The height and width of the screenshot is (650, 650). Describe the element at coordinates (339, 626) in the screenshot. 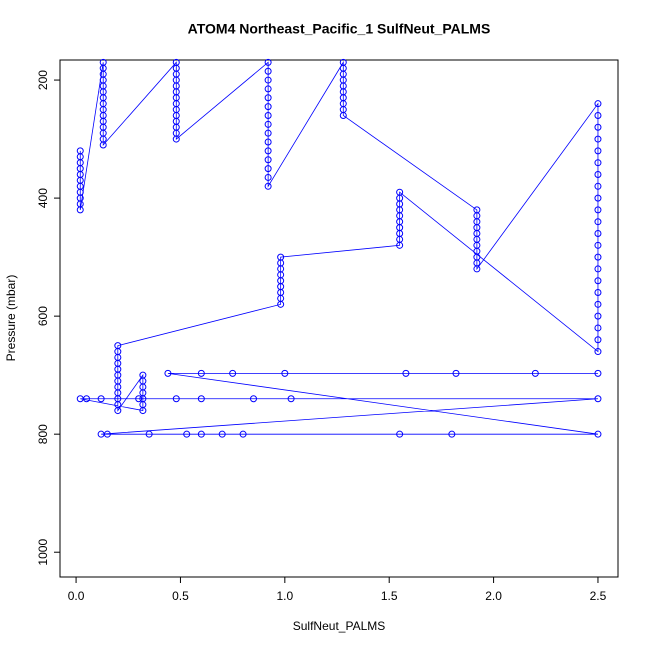

I see `x-axis-label: SulfNeut_PALMS` at that location.